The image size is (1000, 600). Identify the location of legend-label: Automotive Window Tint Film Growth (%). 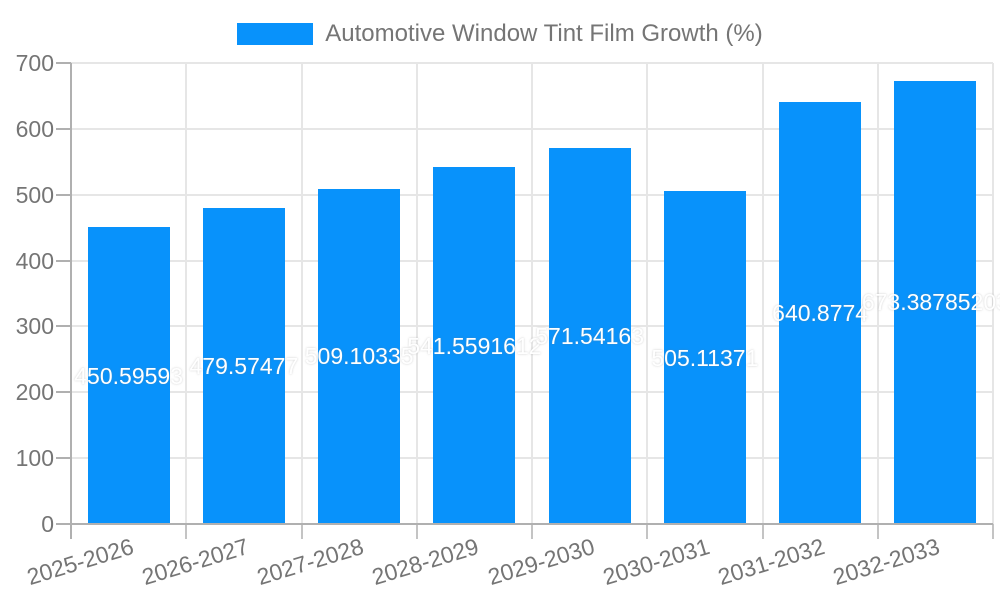
(544, 33).